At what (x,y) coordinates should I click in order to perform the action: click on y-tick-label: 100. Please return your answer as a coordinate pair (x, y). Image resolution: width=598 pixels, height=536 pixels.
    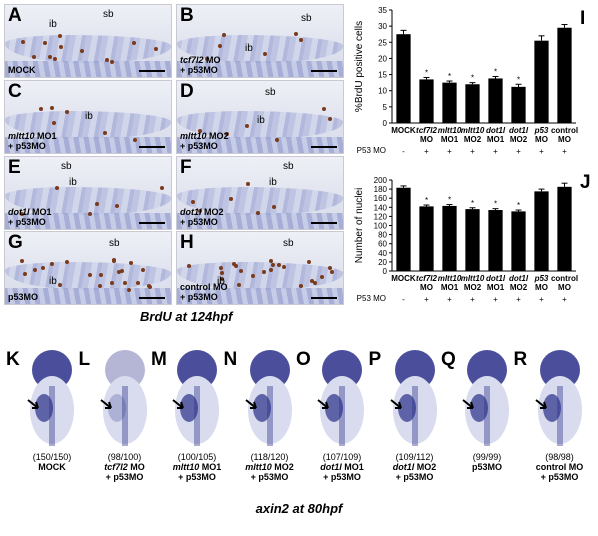
    Looking at the image, I should click on (381, 226).